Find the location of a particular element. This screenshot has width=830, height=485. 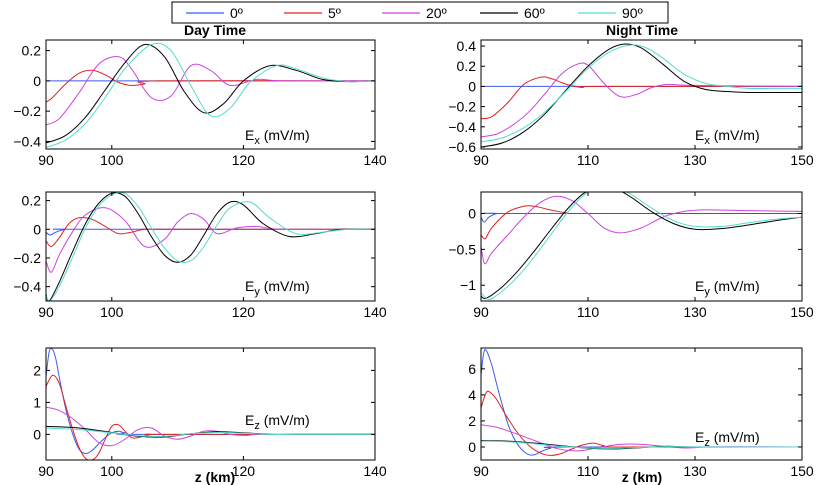

legend: 0º 5º 20º 60º 90º is located at coordinates (420, 12).